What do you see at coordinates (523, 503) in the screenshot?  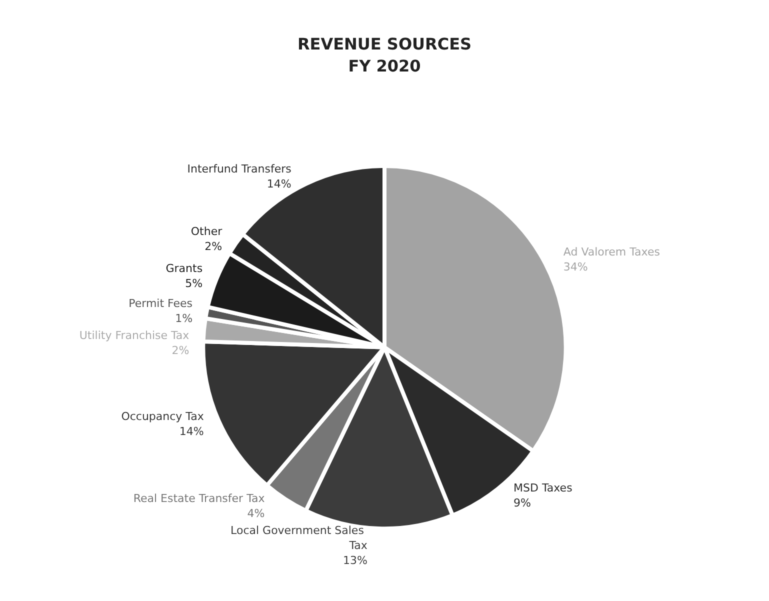 I see `data-label: 9%` at bounding box center [523, 503].